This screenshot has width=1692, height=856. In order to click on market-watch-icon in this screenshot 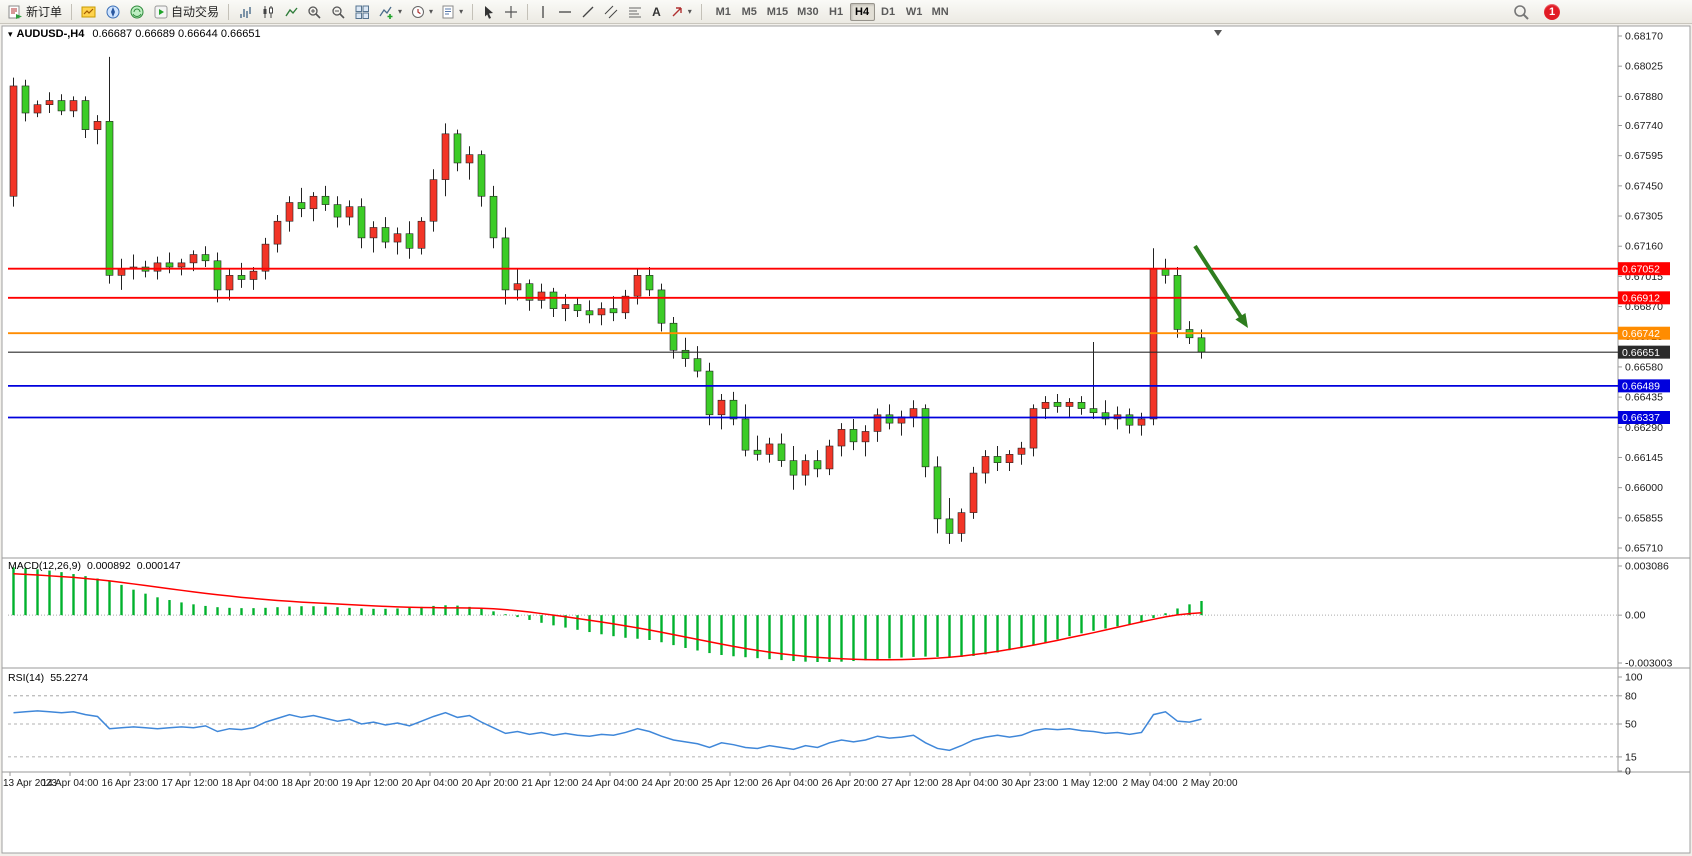, I will do `click(89, 12)`.